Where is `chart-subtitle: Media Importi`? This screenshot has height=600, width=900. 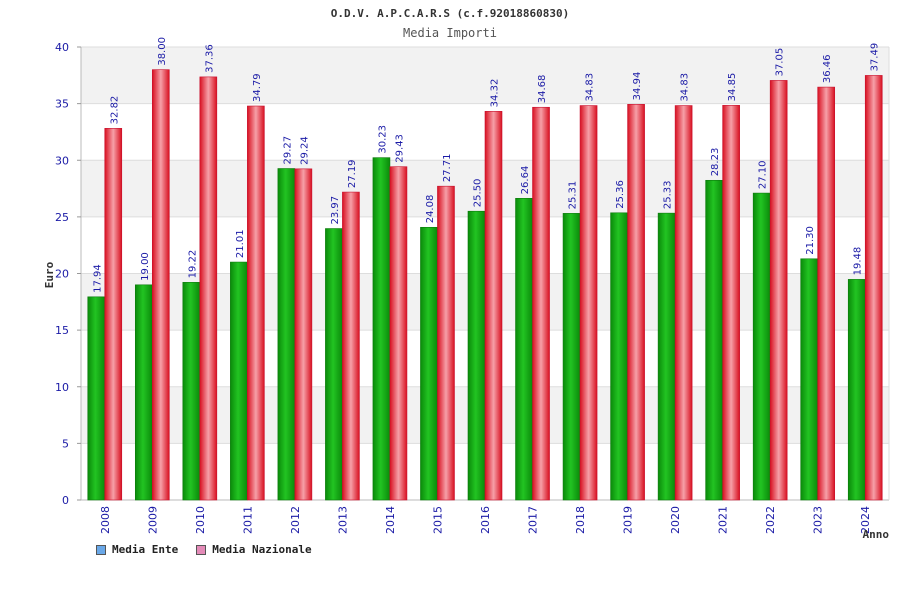 chart-subtitle: Media Importi is located at coordinates (450, 33).